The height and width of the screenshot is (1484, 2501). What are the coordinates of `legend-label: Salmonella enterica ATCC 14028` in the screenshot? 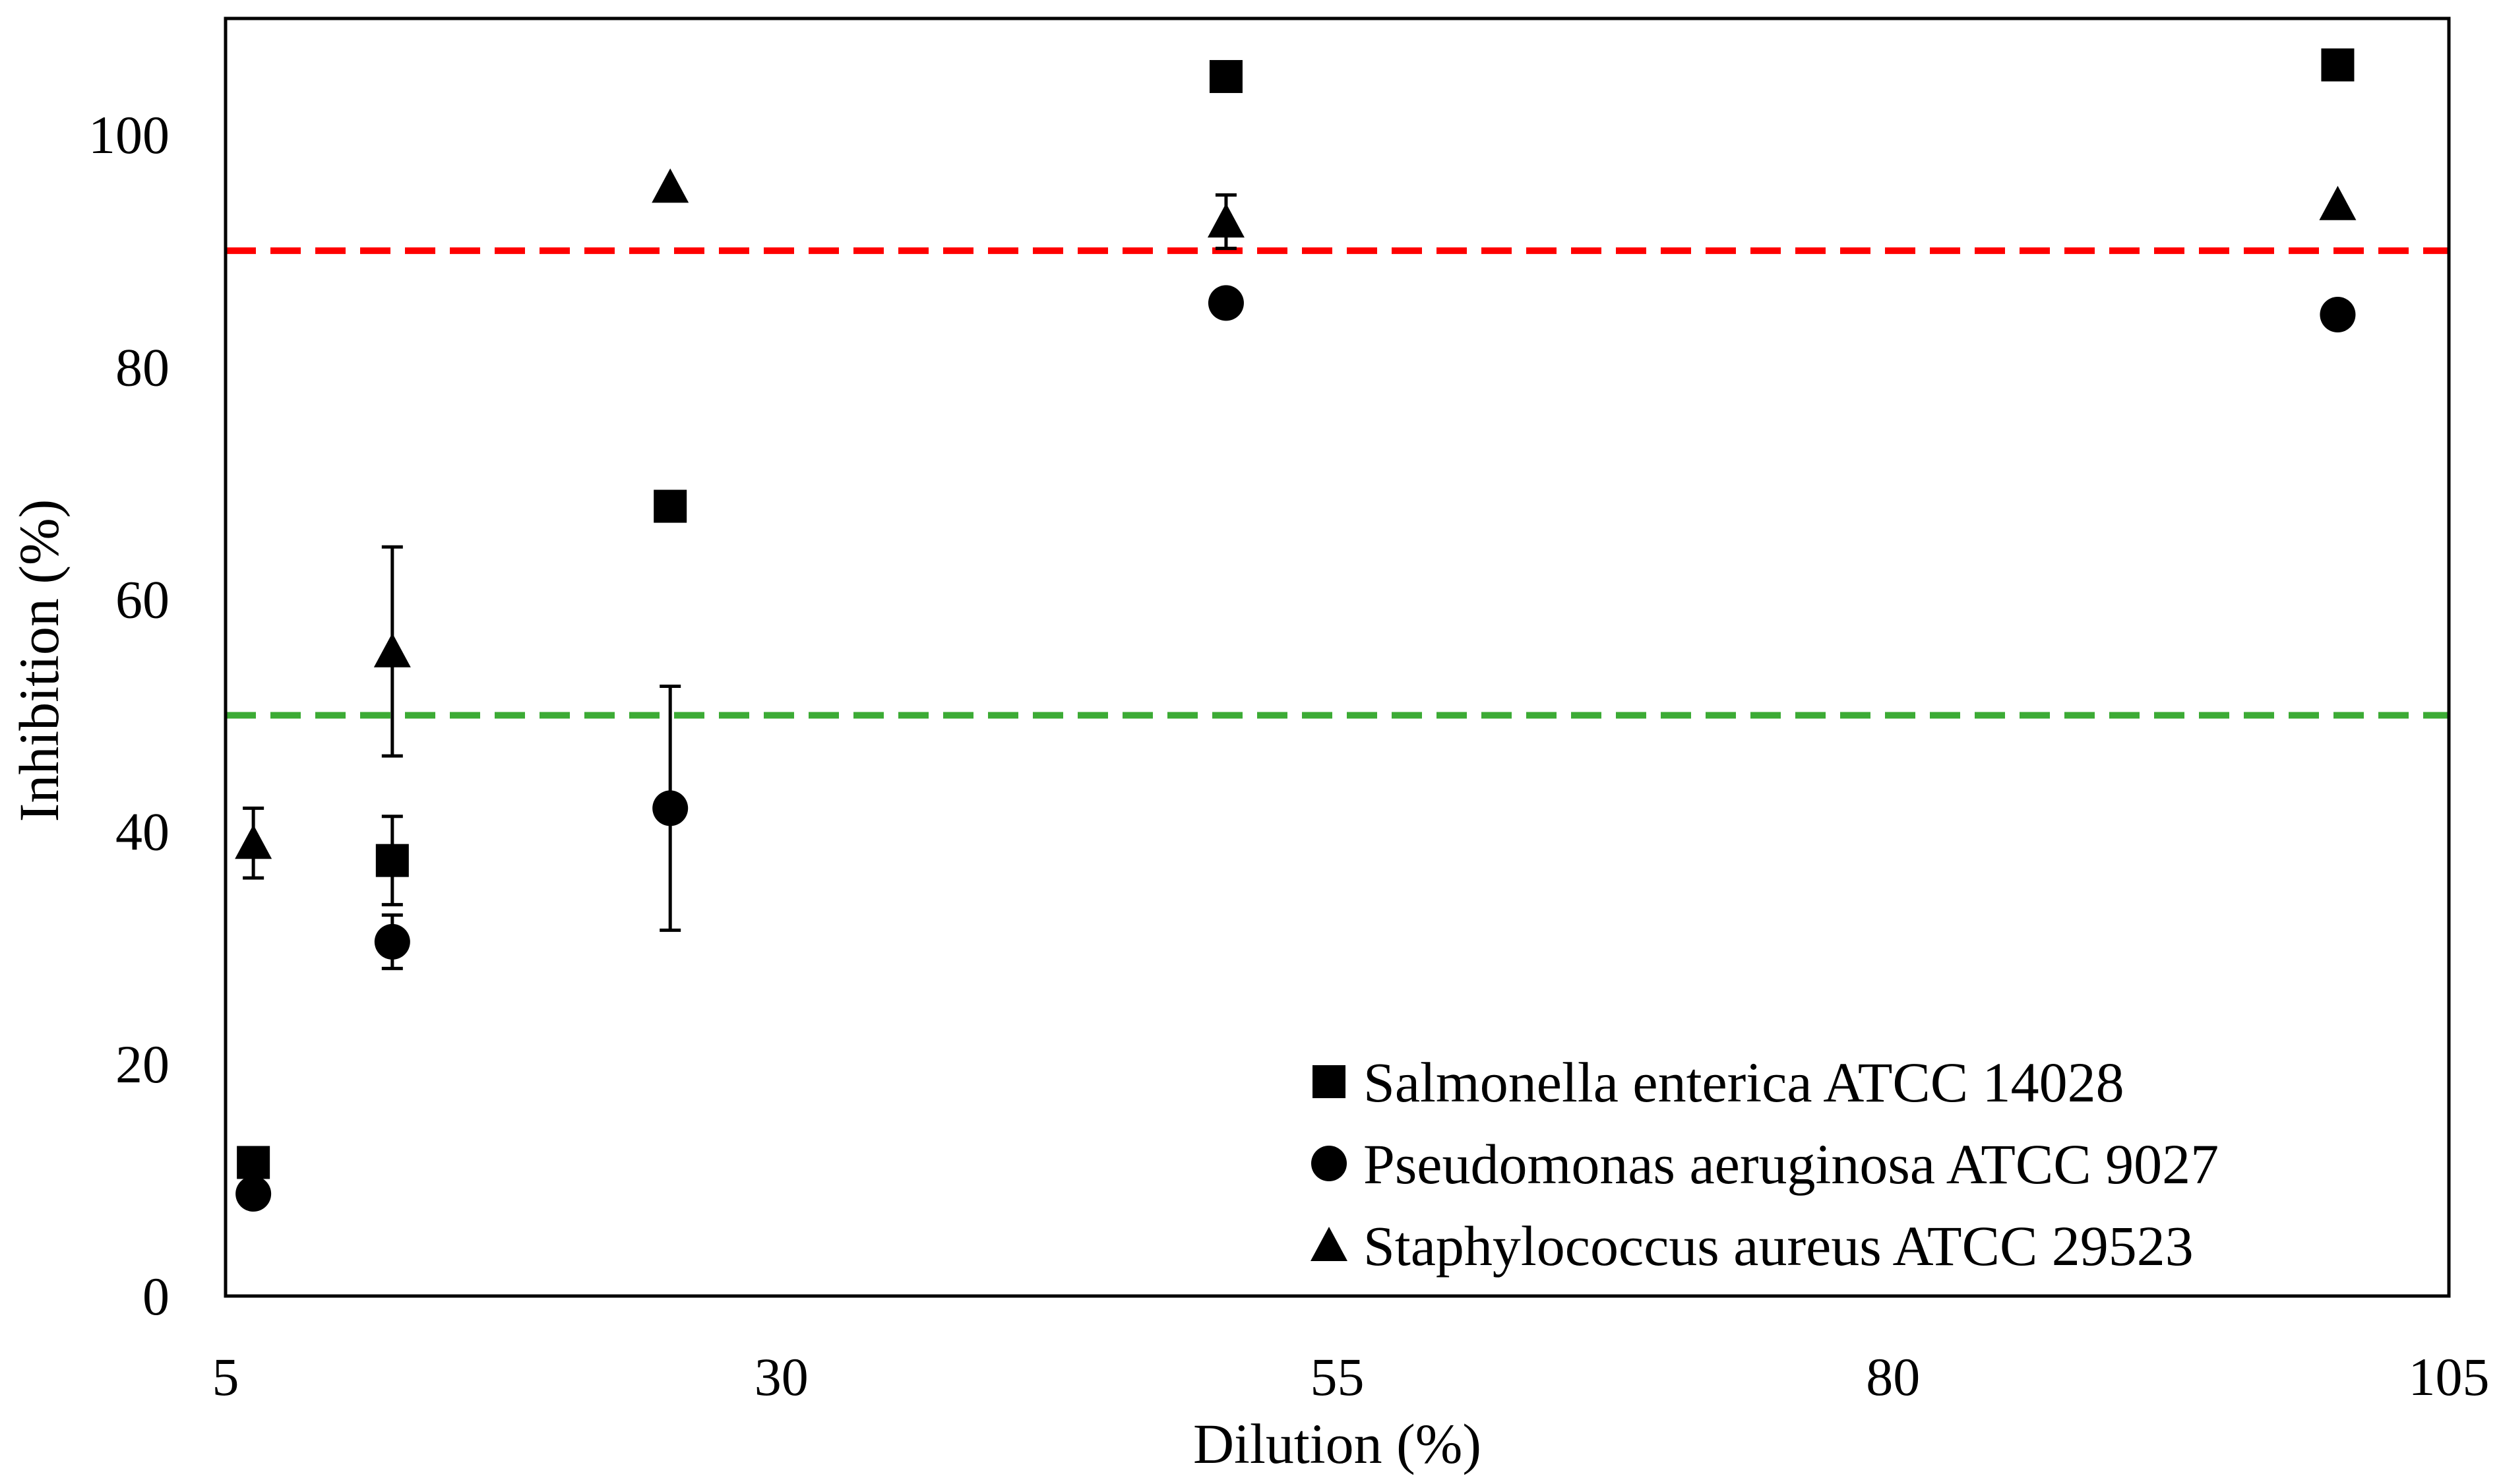 It's located at (1743, 1082).